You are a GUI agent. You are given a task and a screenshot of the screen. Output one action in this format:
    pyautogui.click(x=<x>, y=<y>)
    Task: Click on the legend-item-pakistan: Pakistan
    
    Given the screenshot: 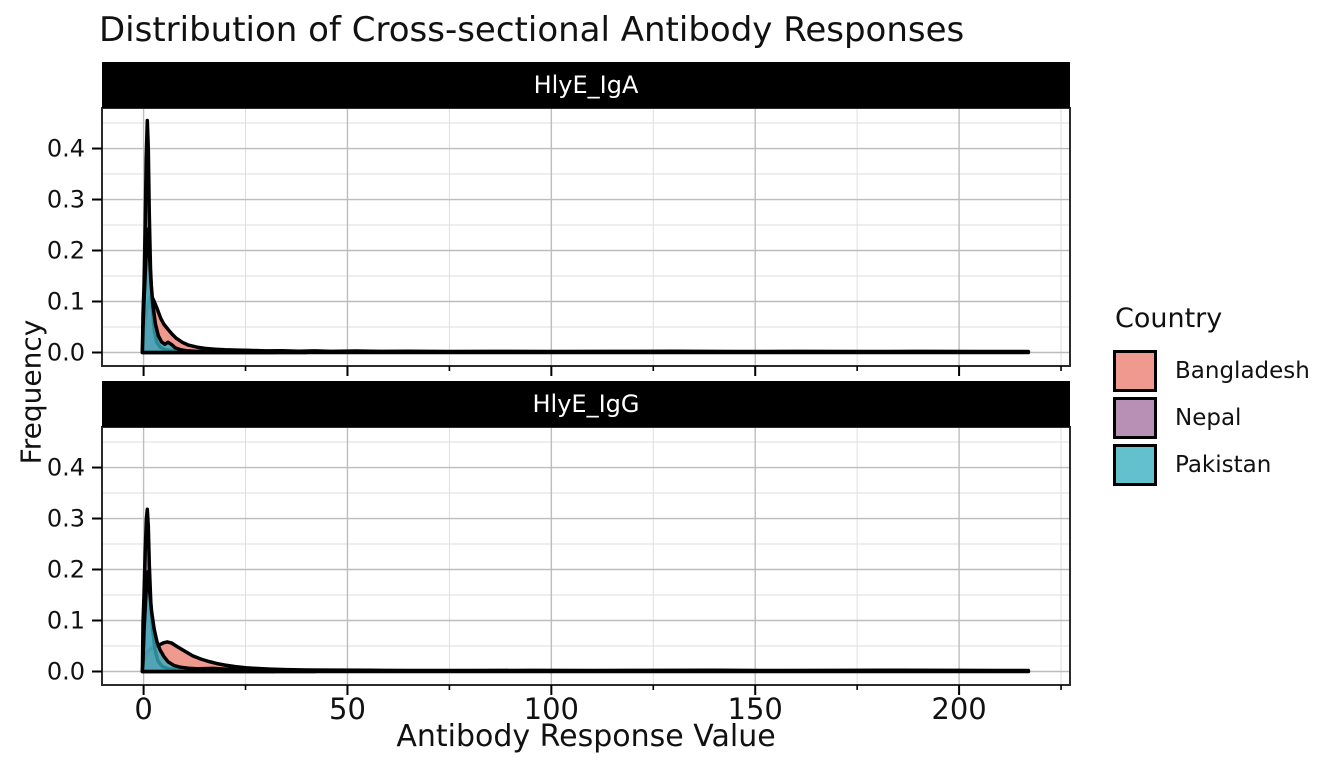 What is the action you would take?
    pyautogui.click(x=1211, y=465)
    